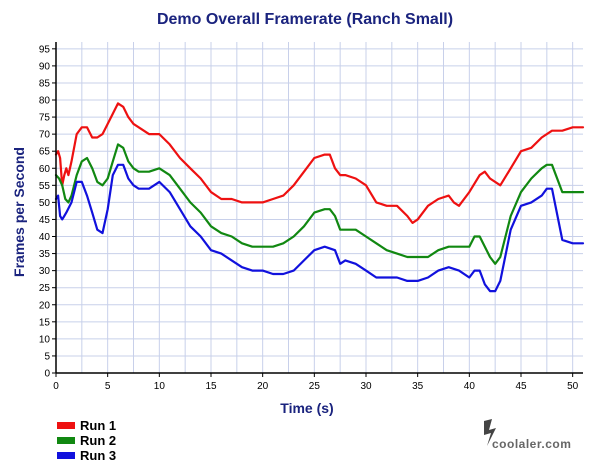 This screenshot has height=471, width=600. What do you see at coordinates (56, 386) in the screenshot?
I see `x-tick-label: 0` at bounding box center [56, 386].